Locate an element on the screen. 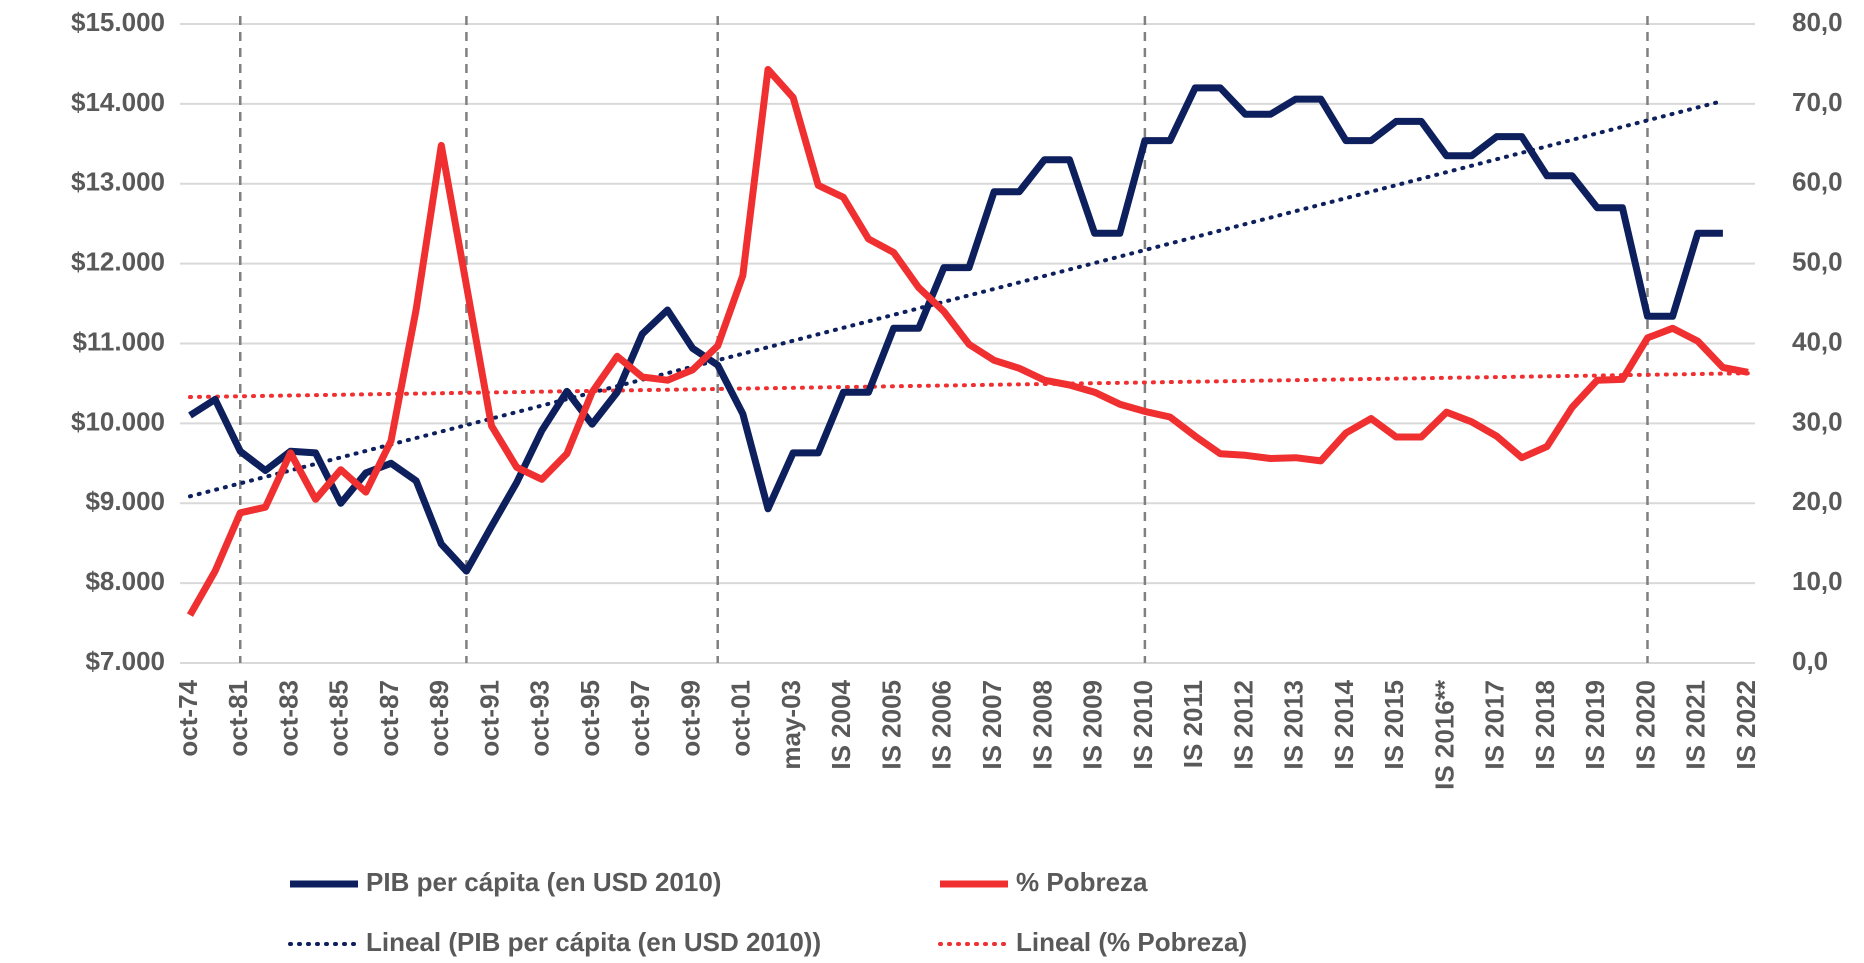 The image size is (1864, 963). y-tick-label: $9.000 is located at coordinates (125, 501).